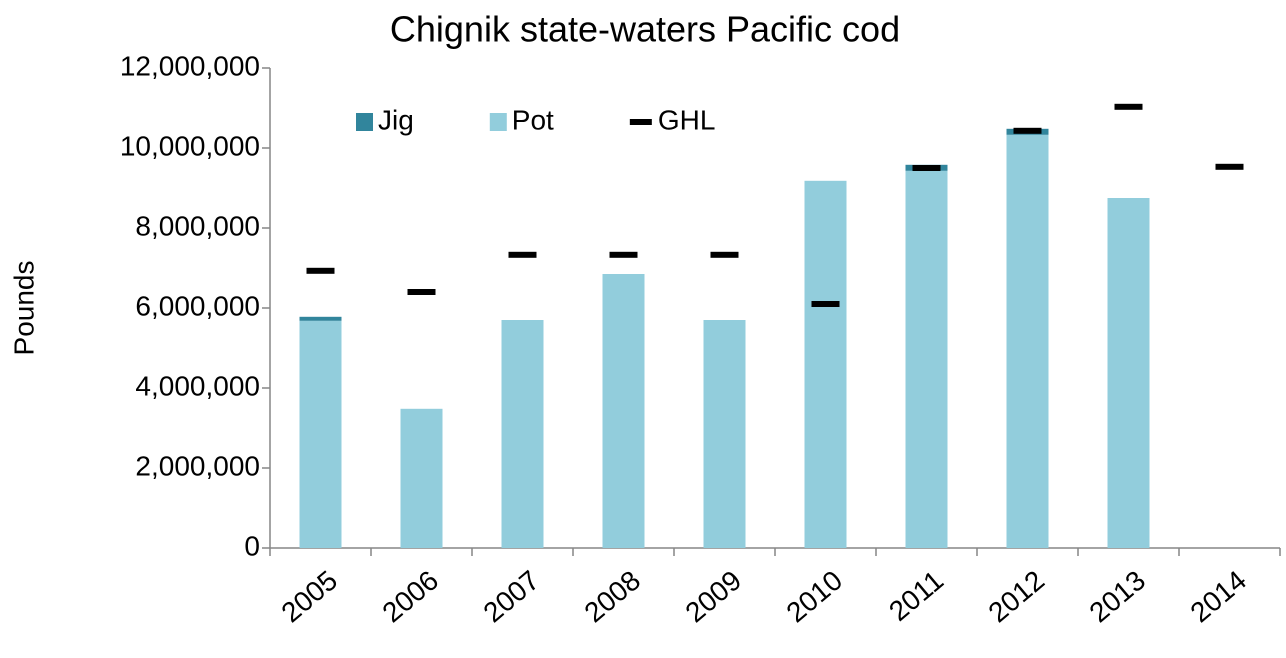  I want to click on x-tick-label: 2013, so click(1117, 597).